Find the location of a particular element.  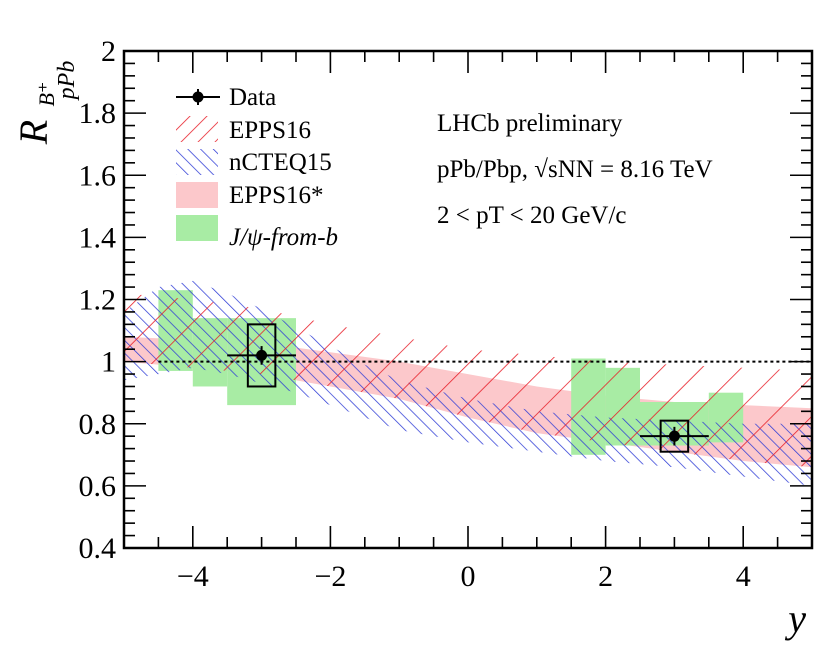

legend-label-epps16: EPPS16 is located at coordinates (270, 130).